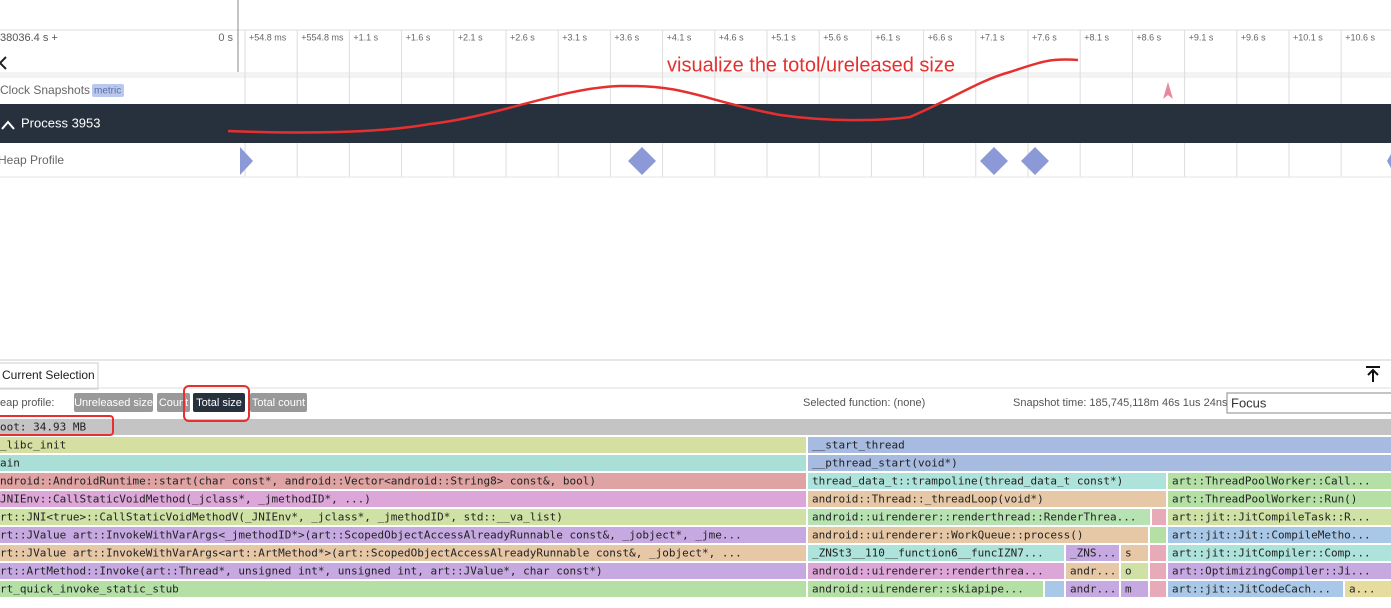 This screenshot has height=608, width=1391. I want to click on metric-badge, so click(108, 90).